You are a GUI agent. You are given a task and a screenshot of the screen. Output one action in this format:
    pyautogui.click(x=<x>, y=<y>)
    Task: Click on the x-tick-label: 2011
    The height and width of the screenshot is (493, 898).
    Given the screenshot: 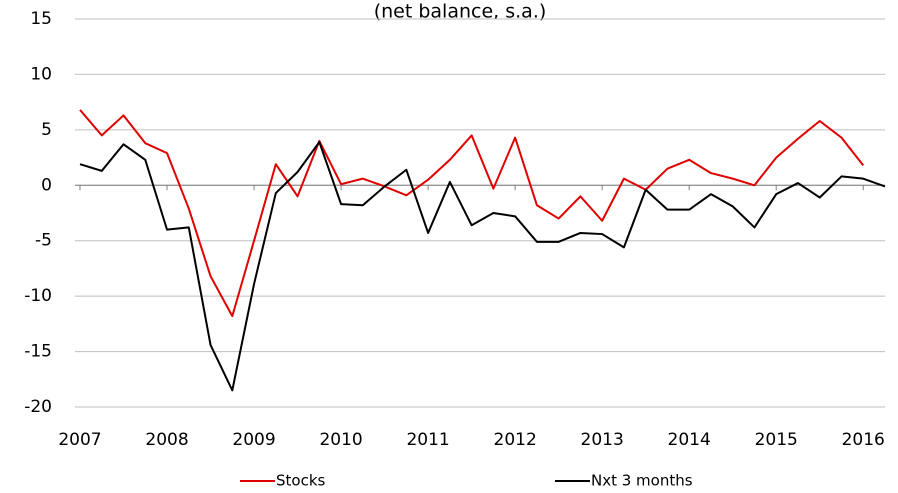 What is the action you would take?
    pyautogui.click(x=427, y=440)
    